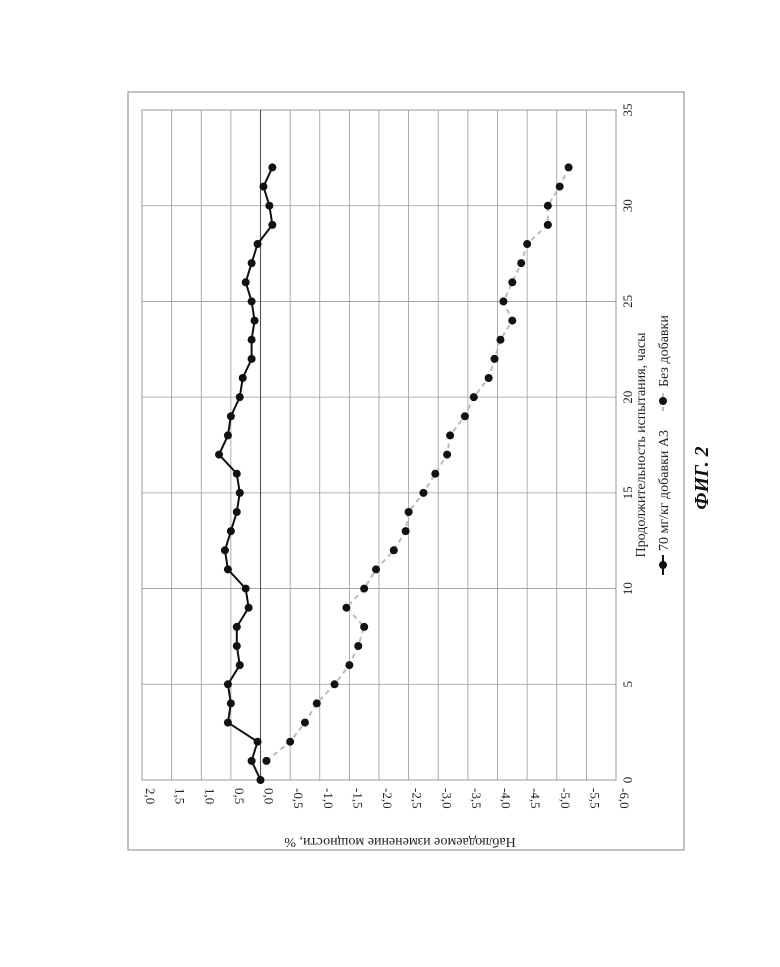  I want to click on y-tick-label: -0,5, so click(298, 798).